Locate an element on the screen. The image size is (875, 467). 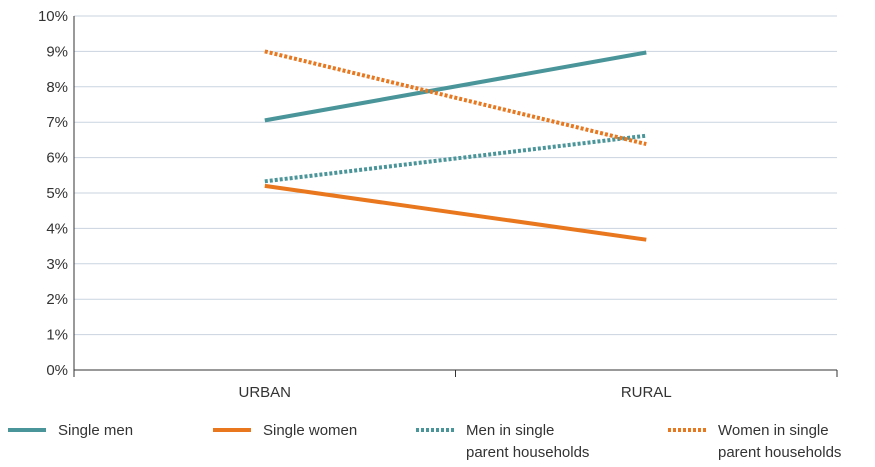
y-tick-label: 9% is located at coordinates (57, 51).